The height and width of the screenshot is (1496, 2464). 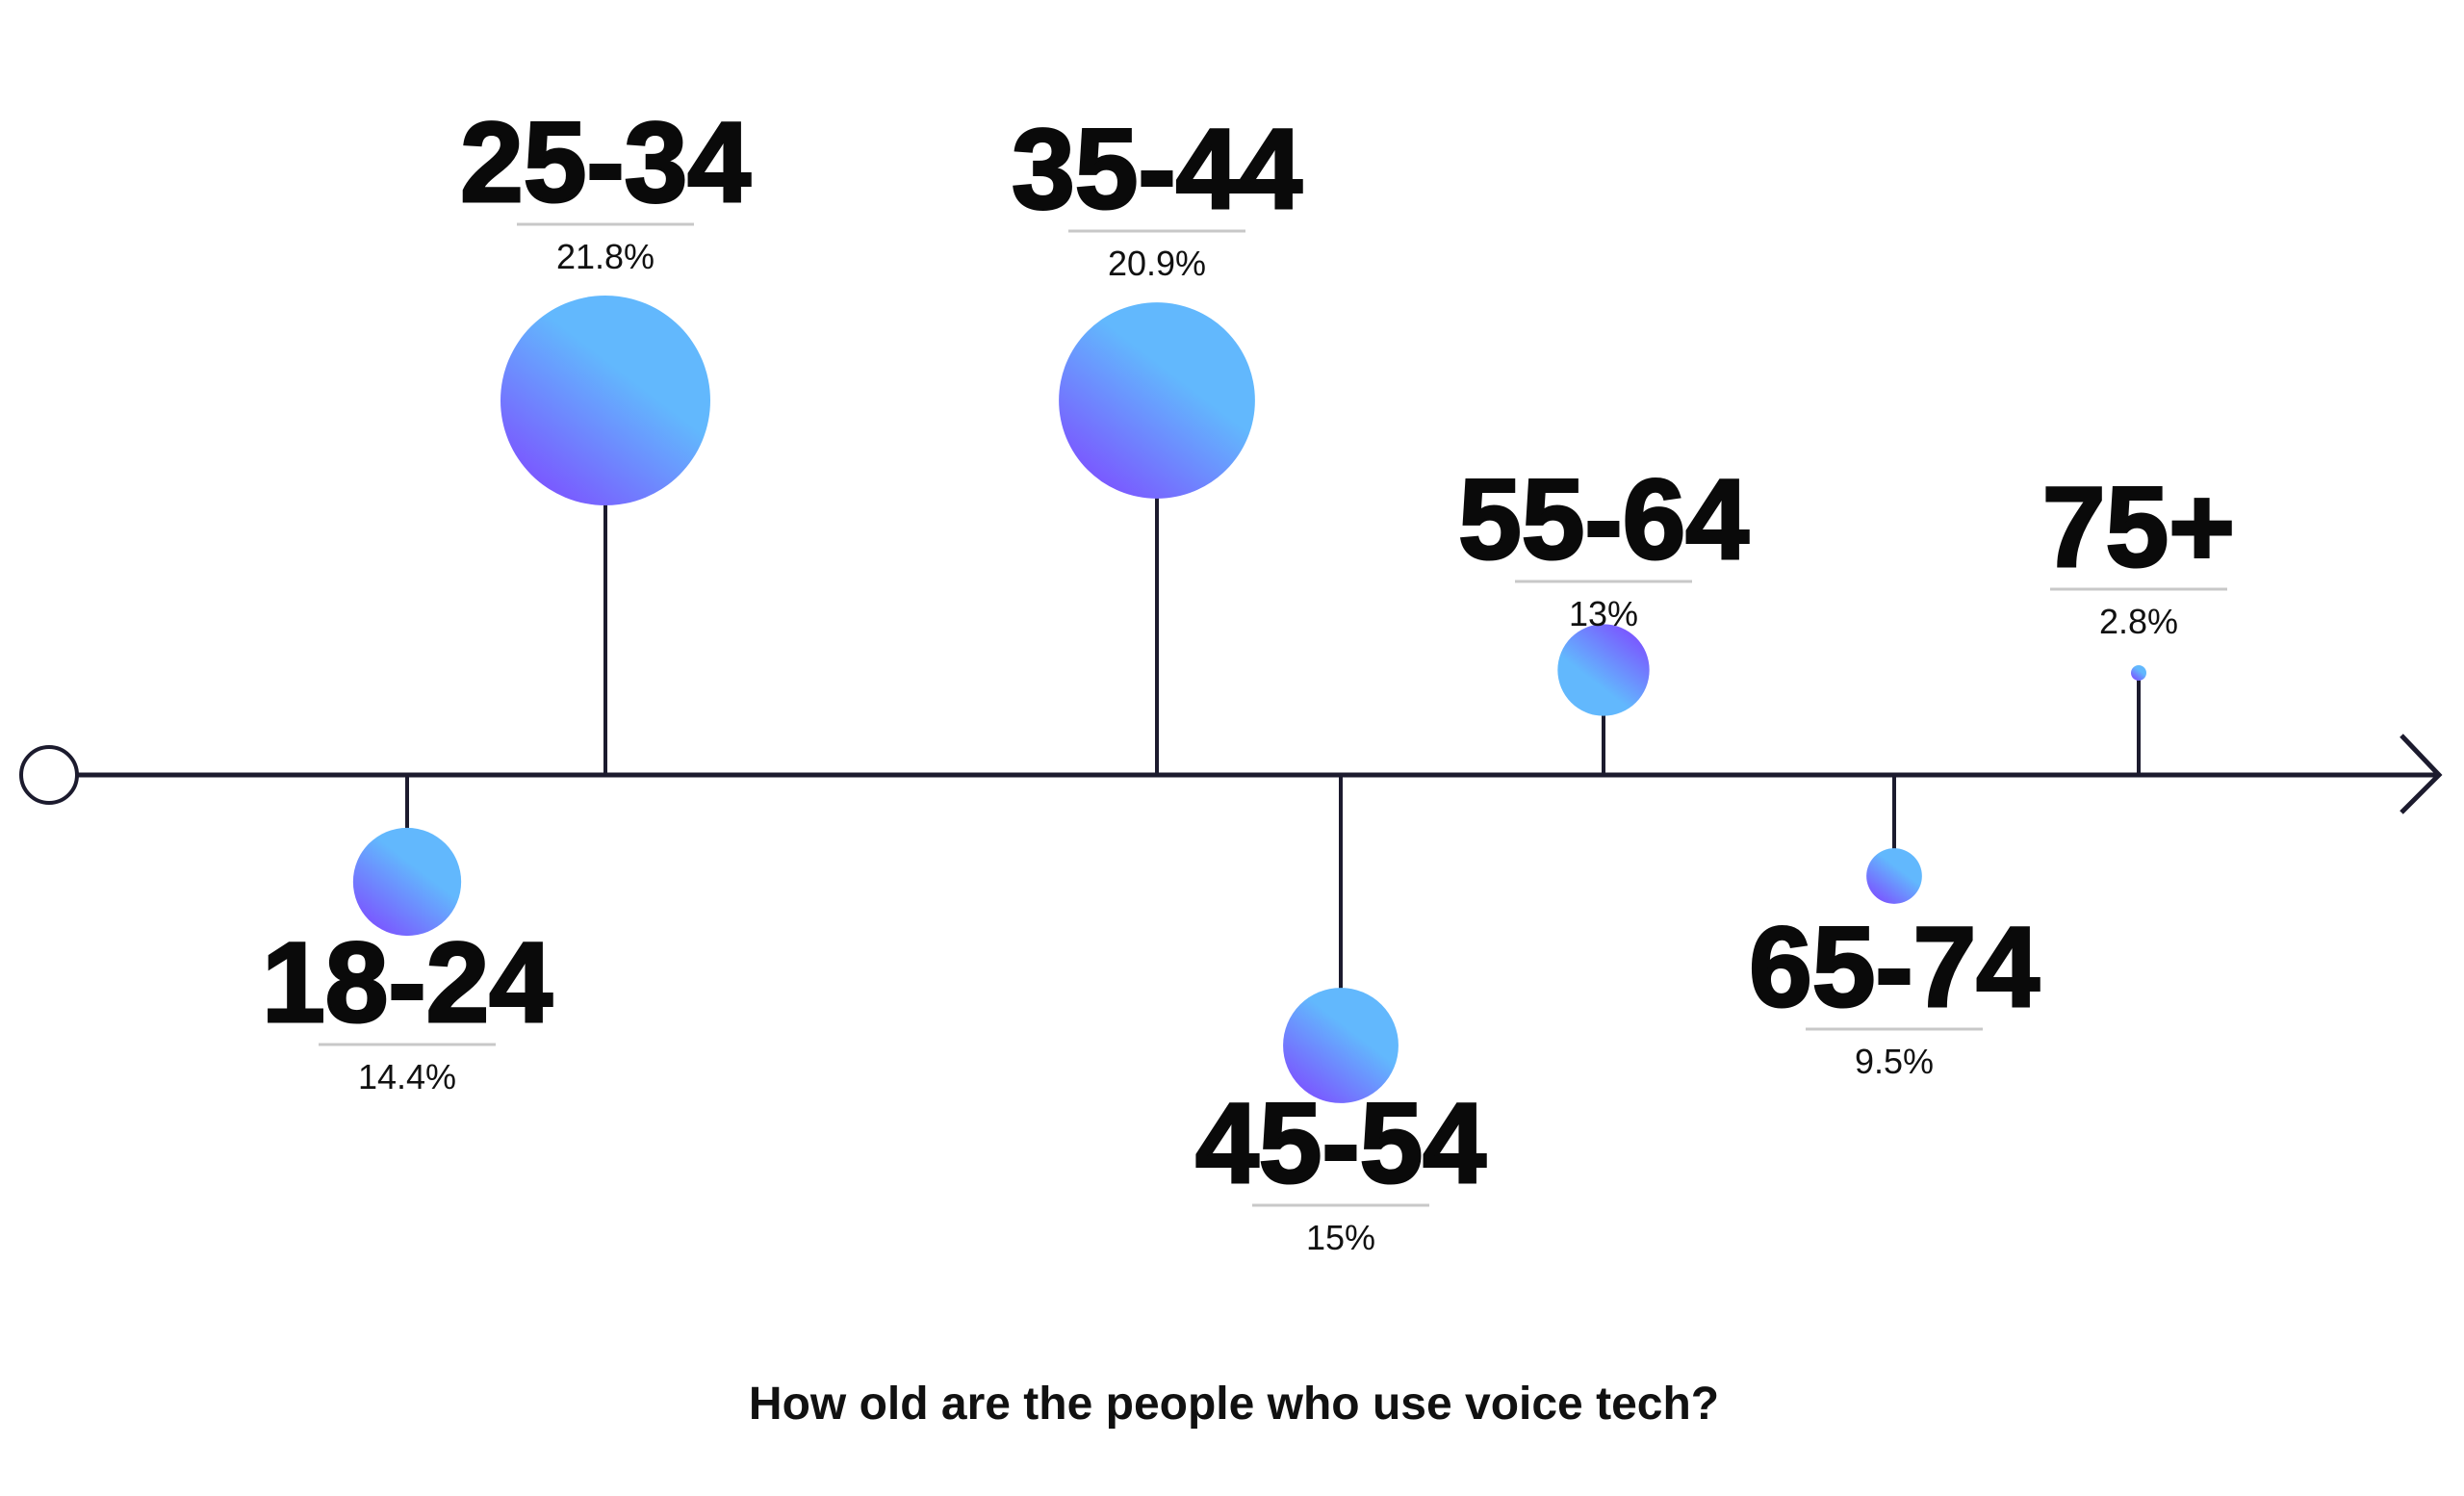 What do you see at coordinates (1603, 519) in the screenshot?
I see `age-group-label: 55-64` at bounding box center [1603, 519].